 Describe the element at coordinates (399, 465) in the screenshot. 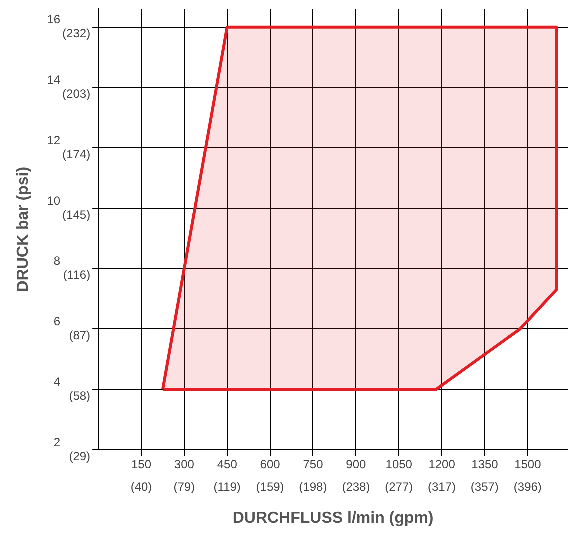

I see `x-tick-label: 1050` at that location.